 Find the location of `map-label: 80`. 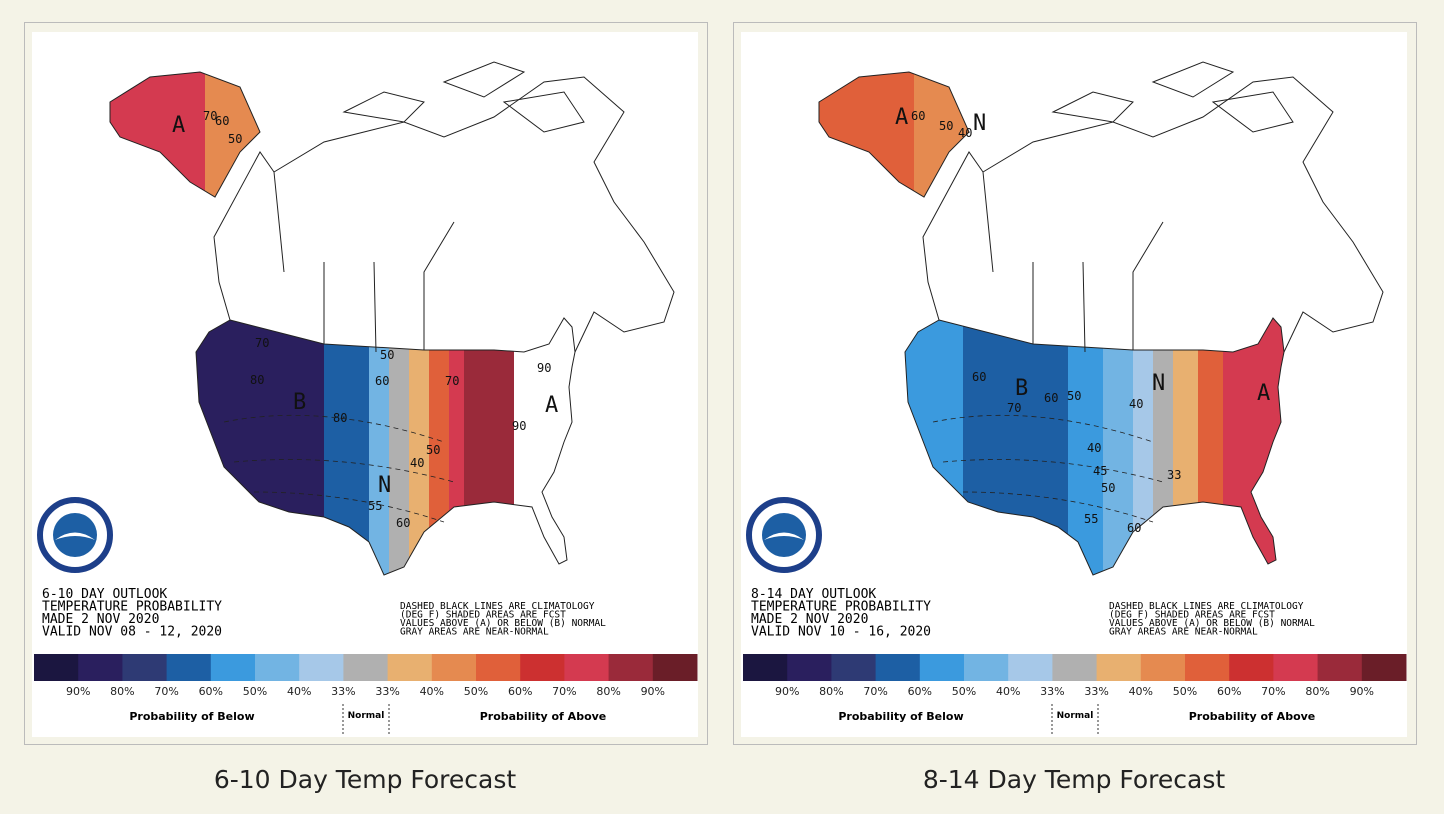

map-label: 80 is located at coordinates (257, 380).